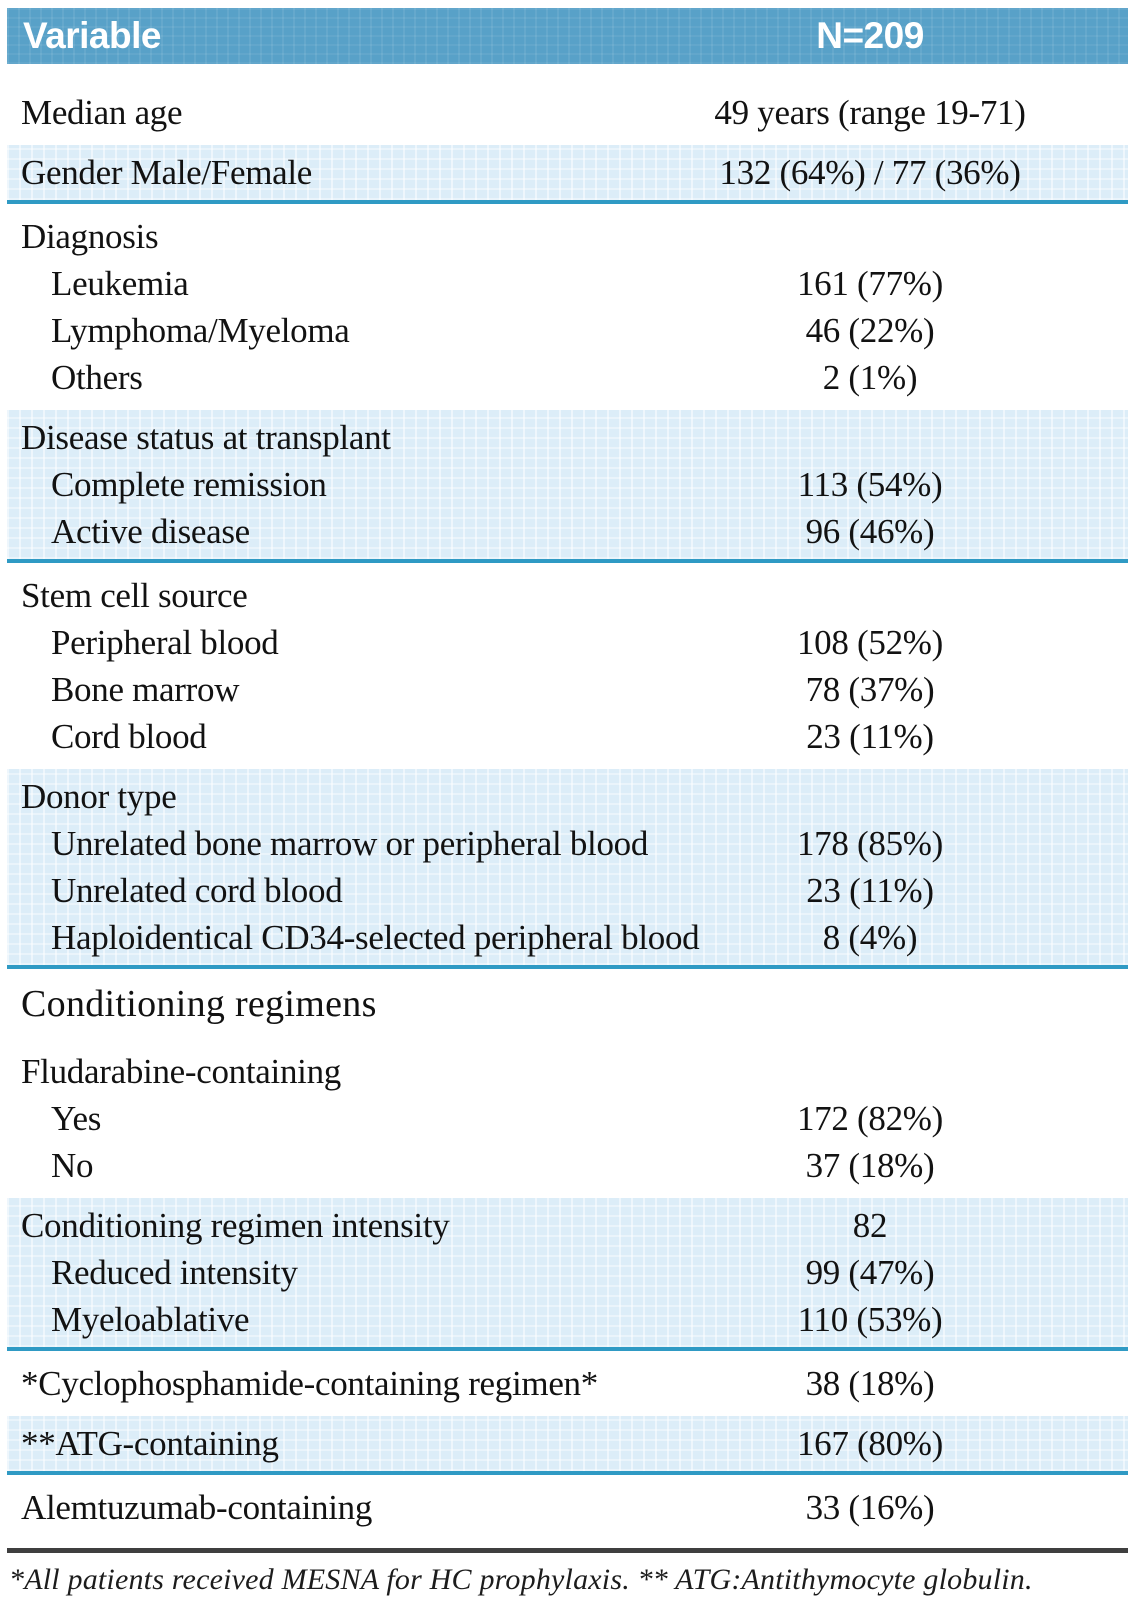 The width and height of the screenshot is (1135, 1603). I want to click on table-section: Median age 49 years (range 19-71), so click(567, 112).